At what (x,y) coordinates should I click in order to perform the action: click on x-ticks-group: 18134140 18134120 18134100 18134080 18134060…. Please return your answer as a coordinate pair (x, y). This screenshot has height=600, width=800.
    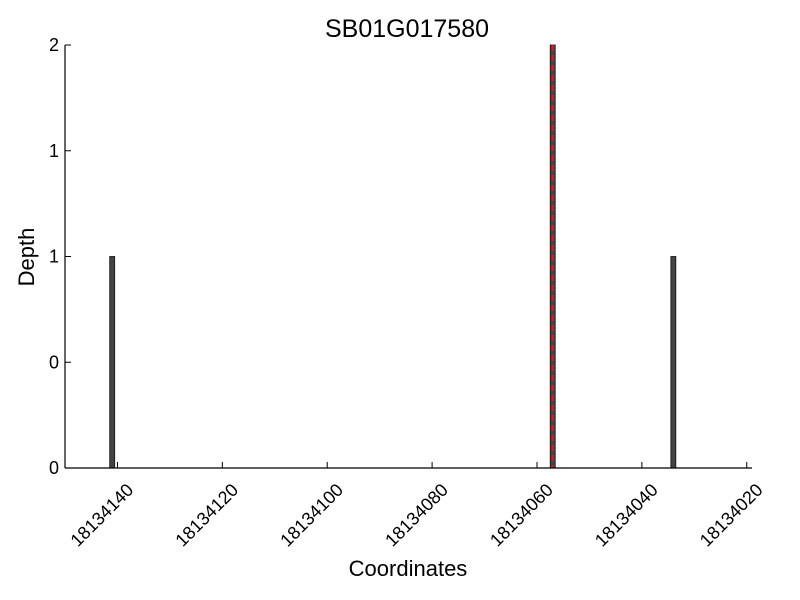
    Looking at the image, I should click on (417, 506).